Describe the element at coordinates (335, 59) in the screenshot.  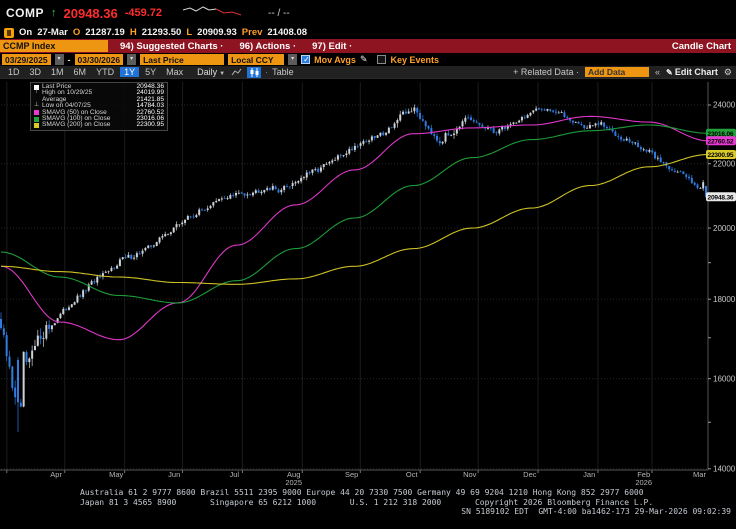
I see `mov-avgs-label: Mov Avgs` at that location.